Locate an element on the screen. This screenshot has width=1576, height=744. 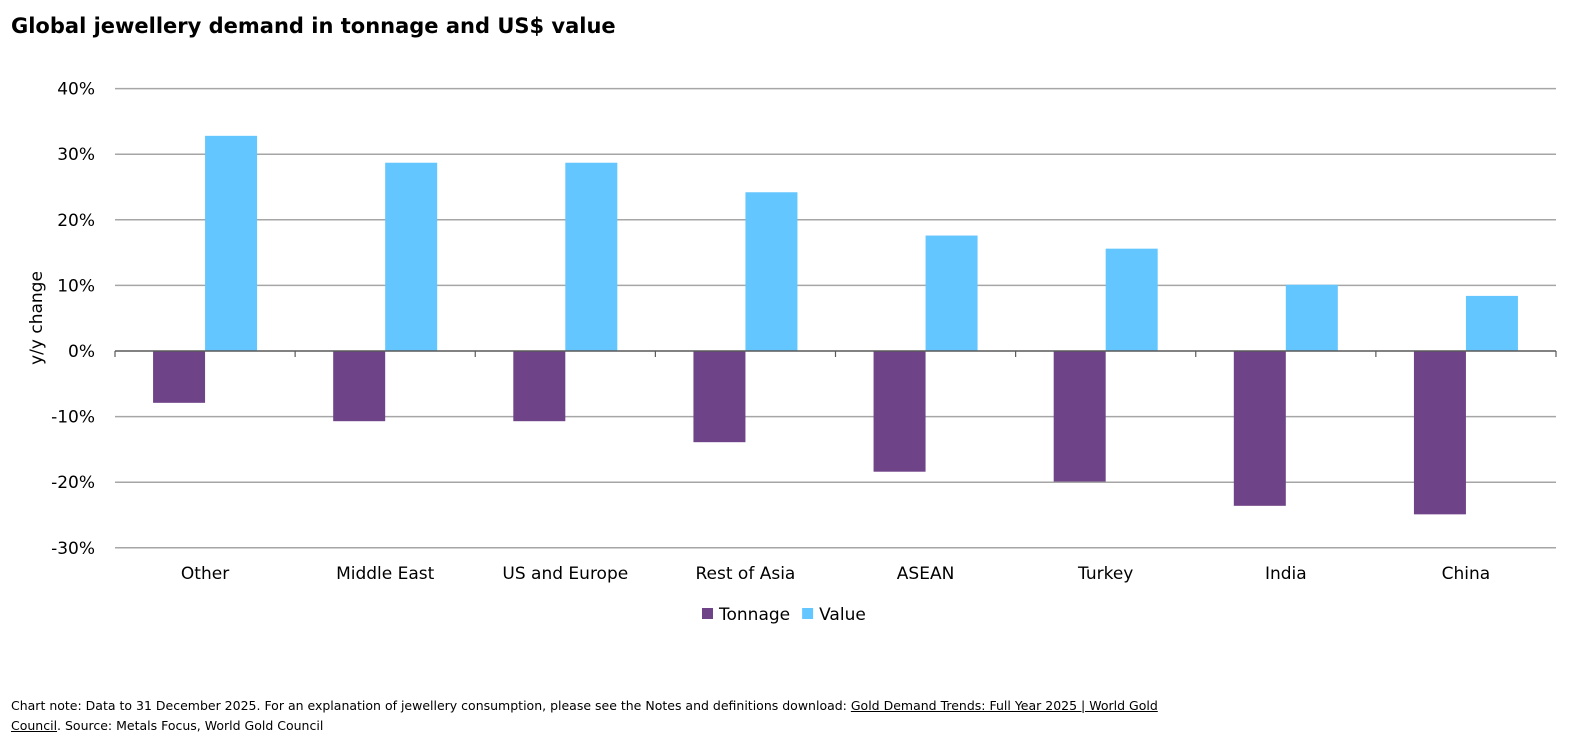
y-tick-label: -10% is located at coordinates (73, 418).